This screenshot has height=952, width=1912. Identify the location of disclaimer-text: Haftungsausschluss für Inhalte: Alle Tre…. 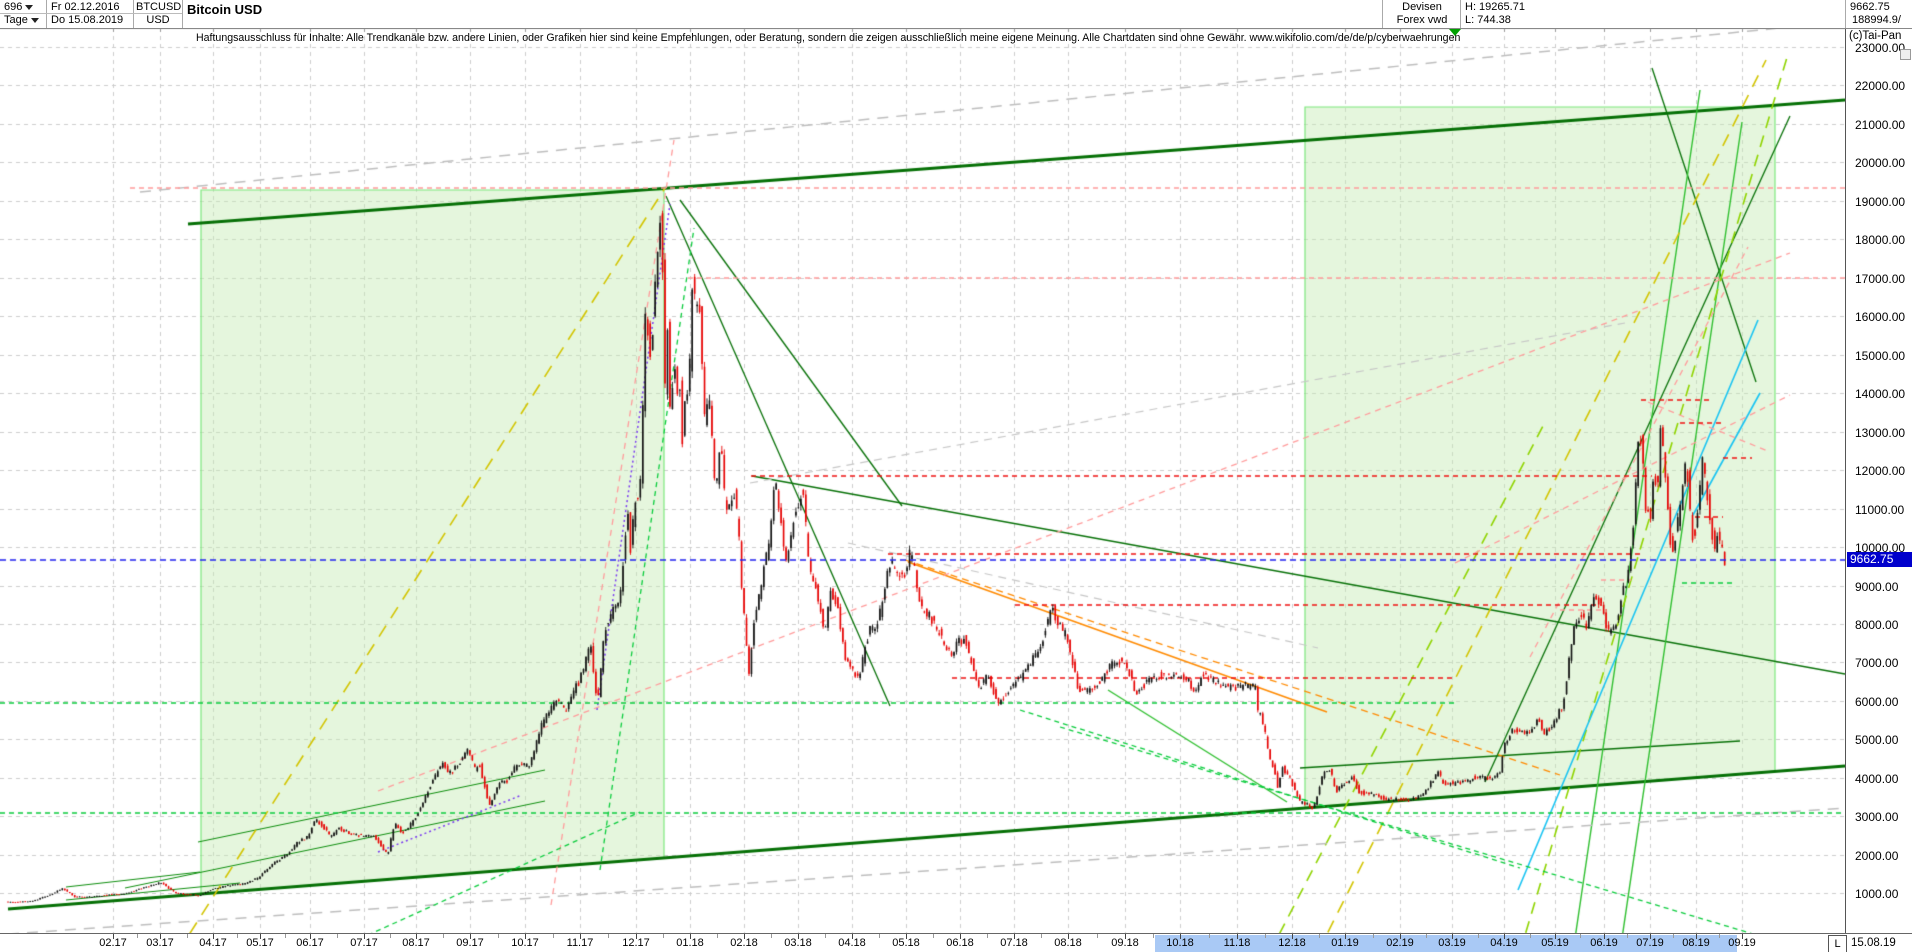
(828, 38).